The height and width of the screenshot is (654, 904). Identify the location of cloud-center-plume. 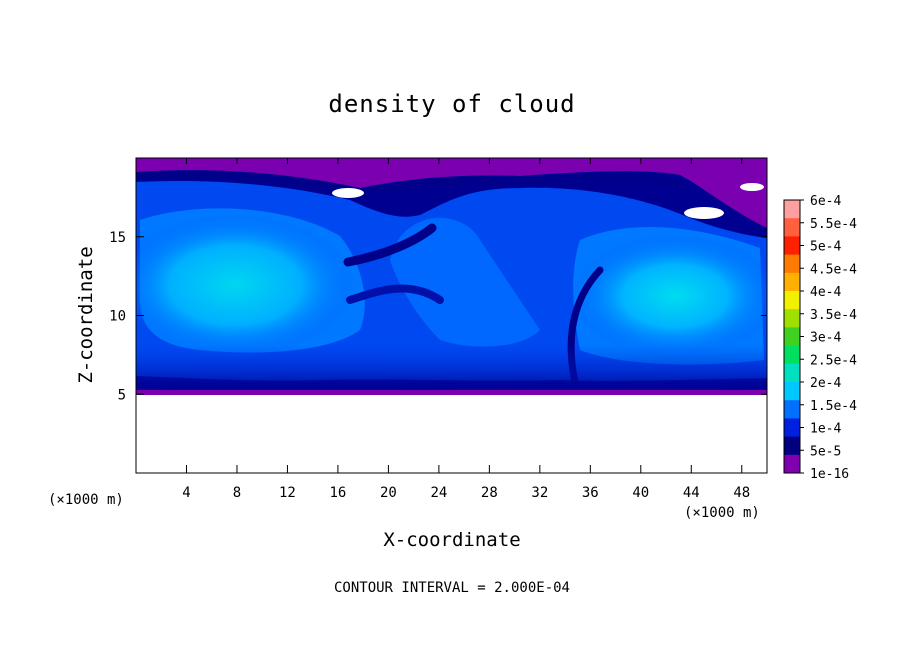
(465, 282).